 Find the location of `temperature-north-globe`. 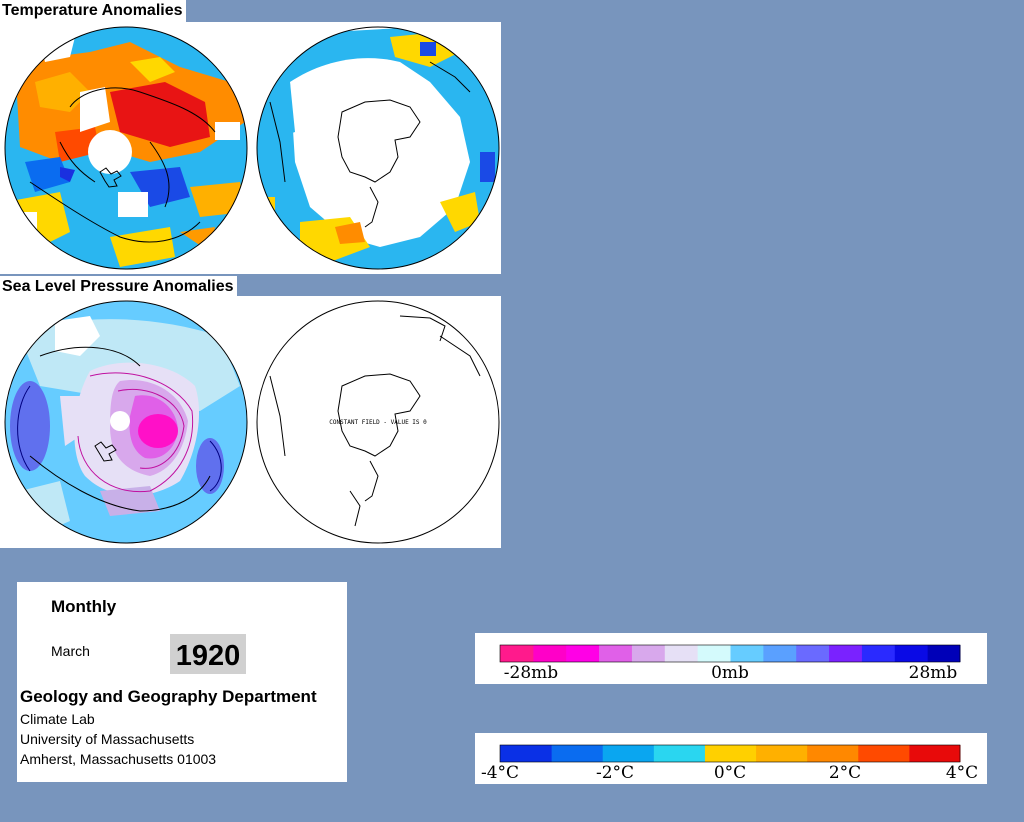

temperature-north-globe is located at coordinates (126, 148).